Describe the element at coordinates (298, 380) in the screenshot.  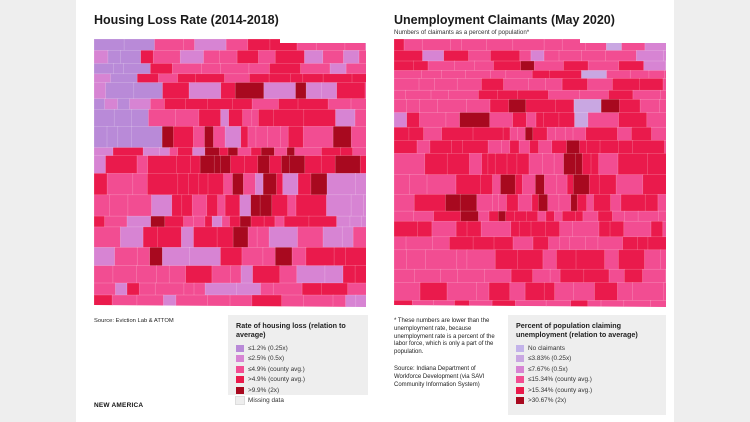
I see `housing-loss-legend-item: >4.9% (county avg.)` at that location.